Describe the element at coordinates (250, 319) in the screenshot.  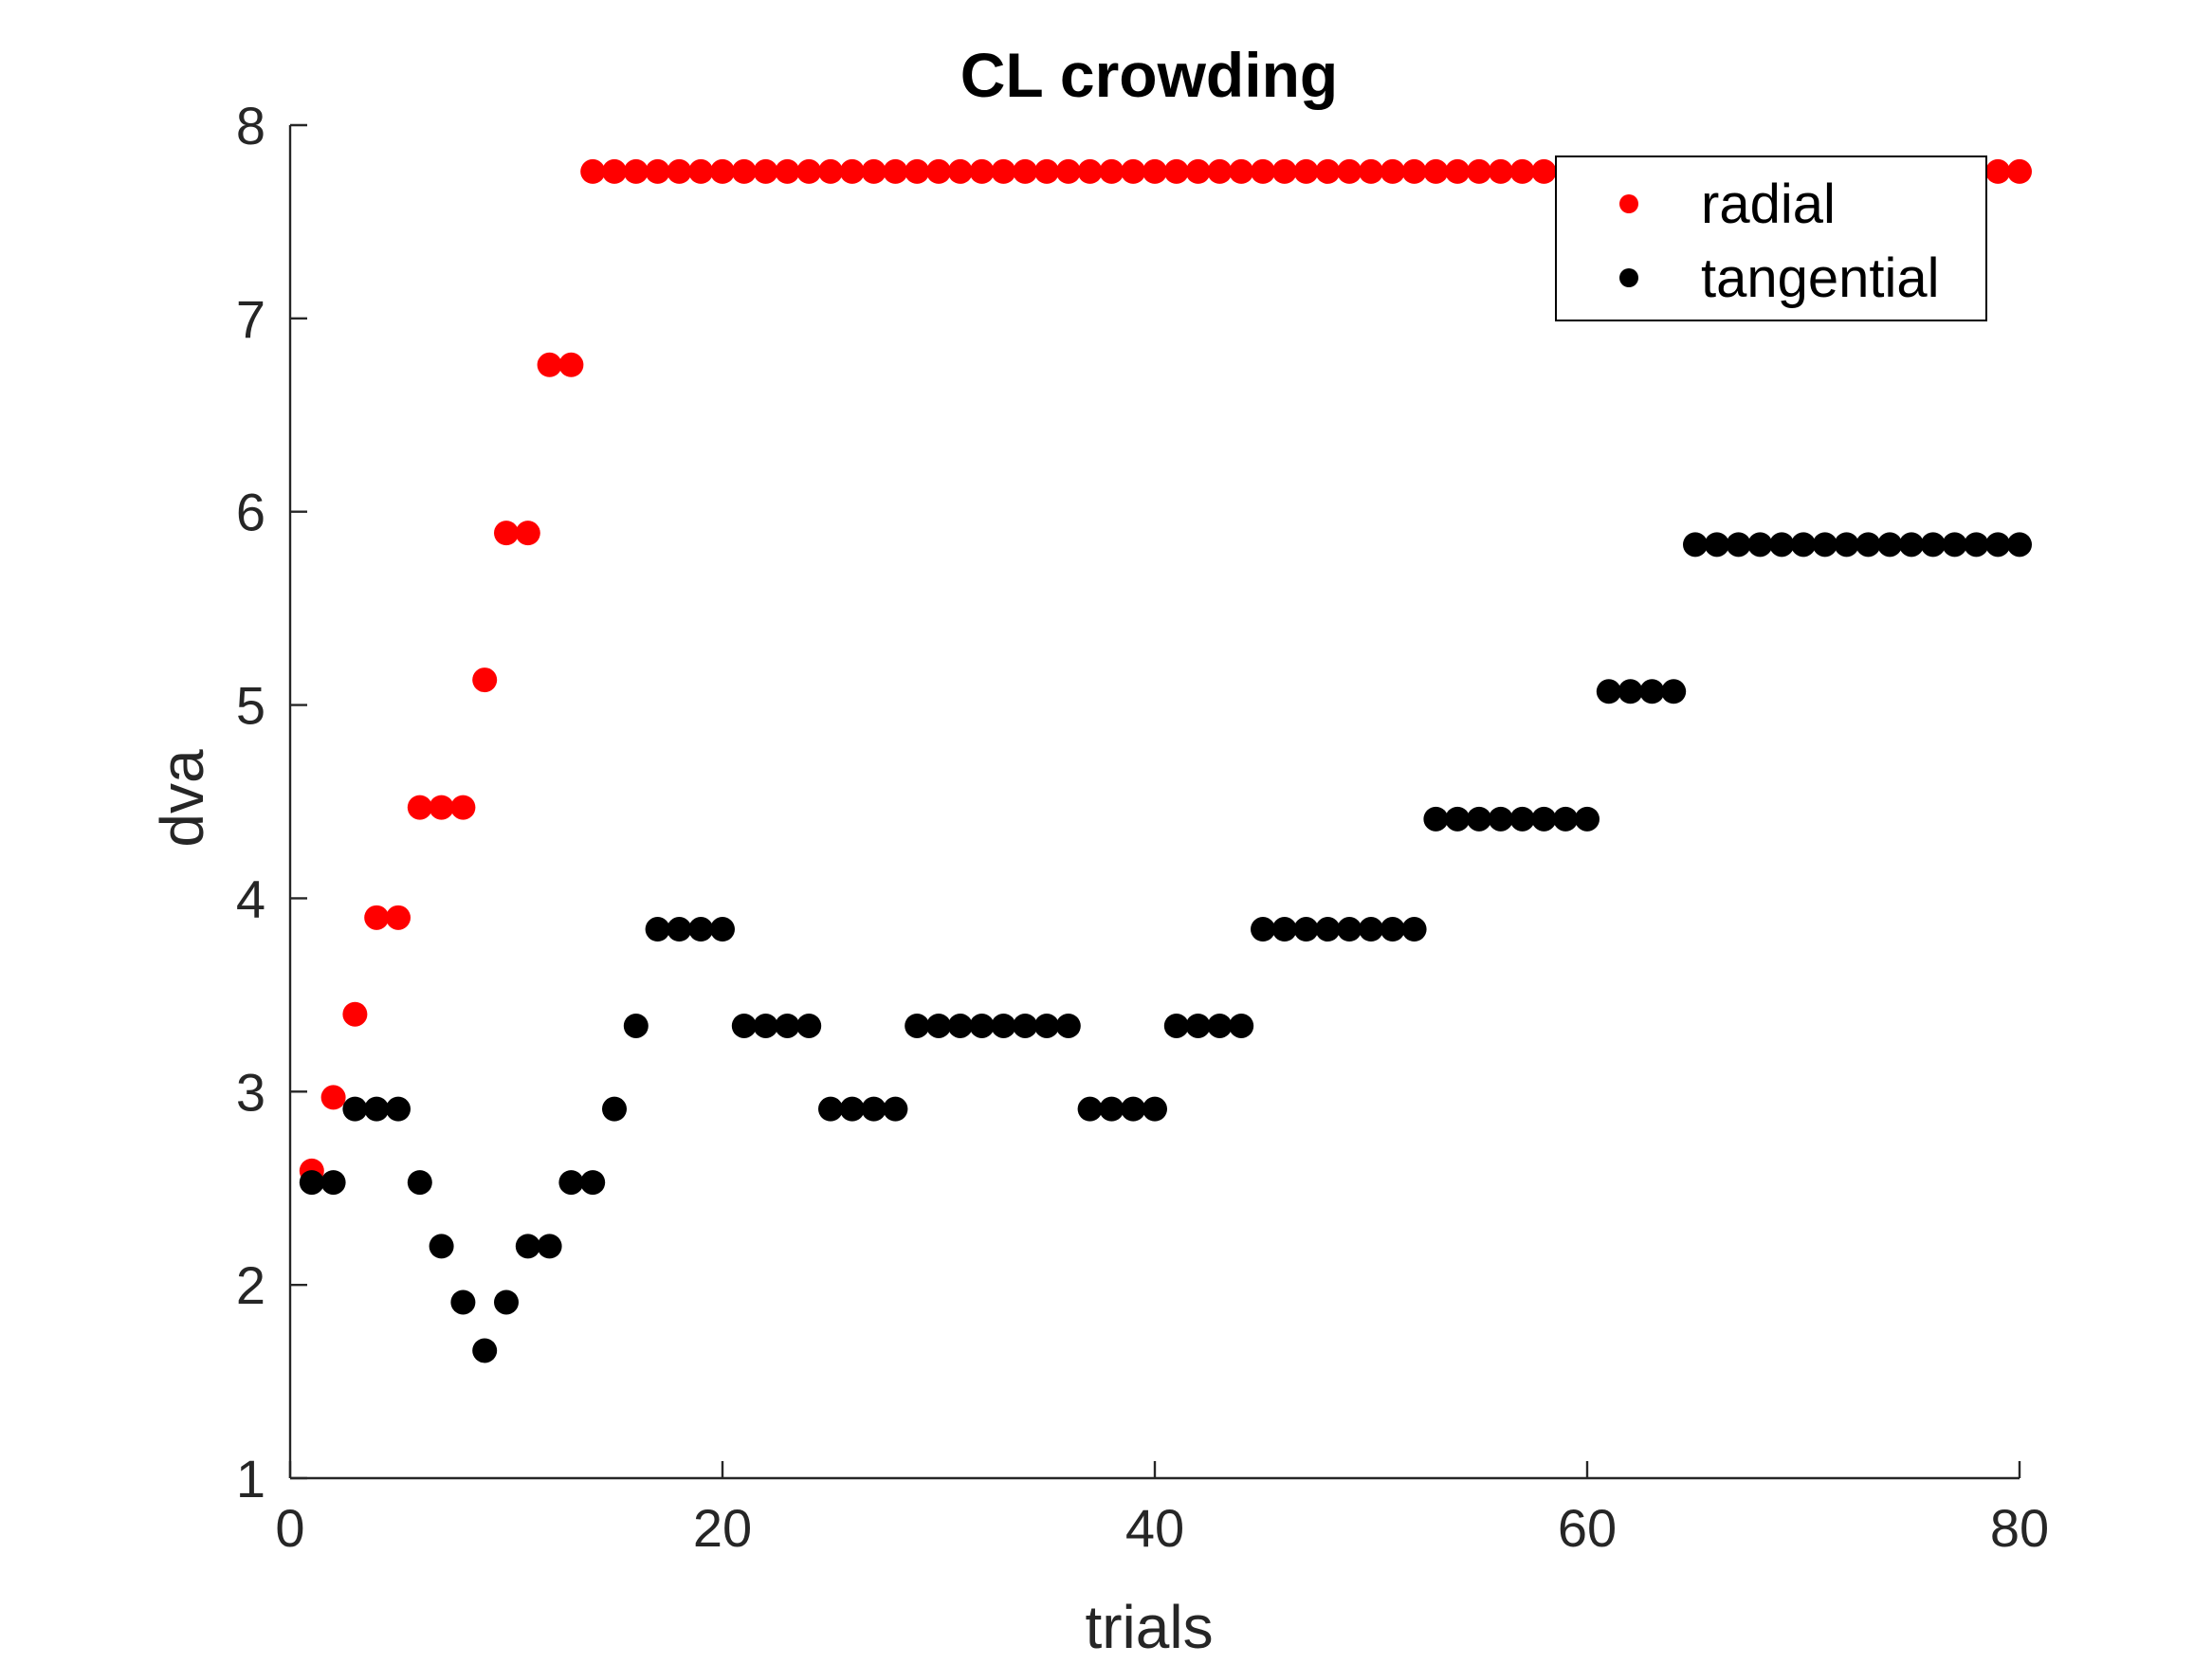
I see `y-tick-label: 7` at that location.